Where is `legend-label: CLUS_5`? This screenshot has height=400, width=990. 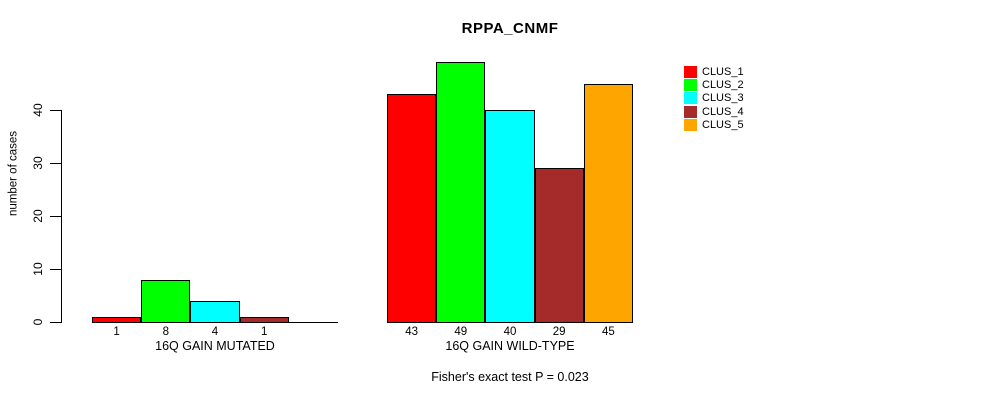
legend-label: CLUS_5 is located at coordinates (723, 125).